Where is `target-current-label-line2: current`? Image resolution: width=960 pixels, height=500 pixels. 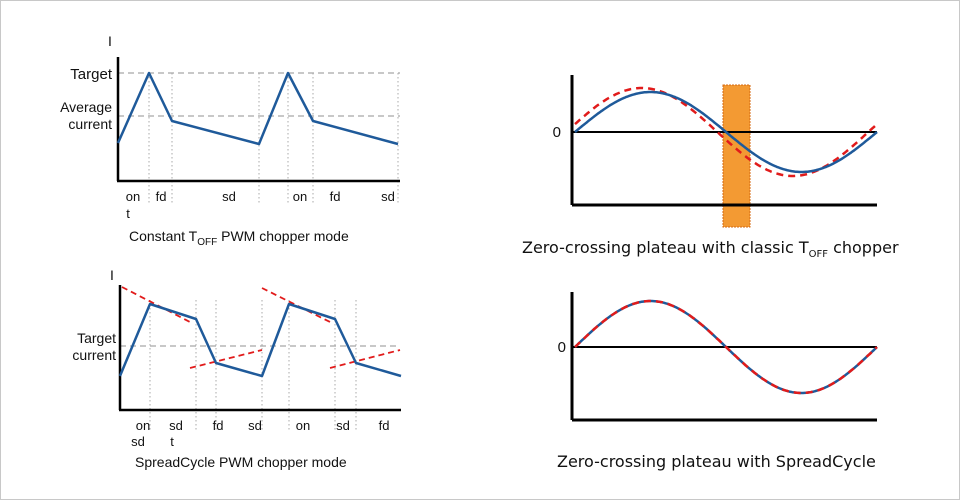
target-current-label-line2: current is located at coordinates (94, 355).